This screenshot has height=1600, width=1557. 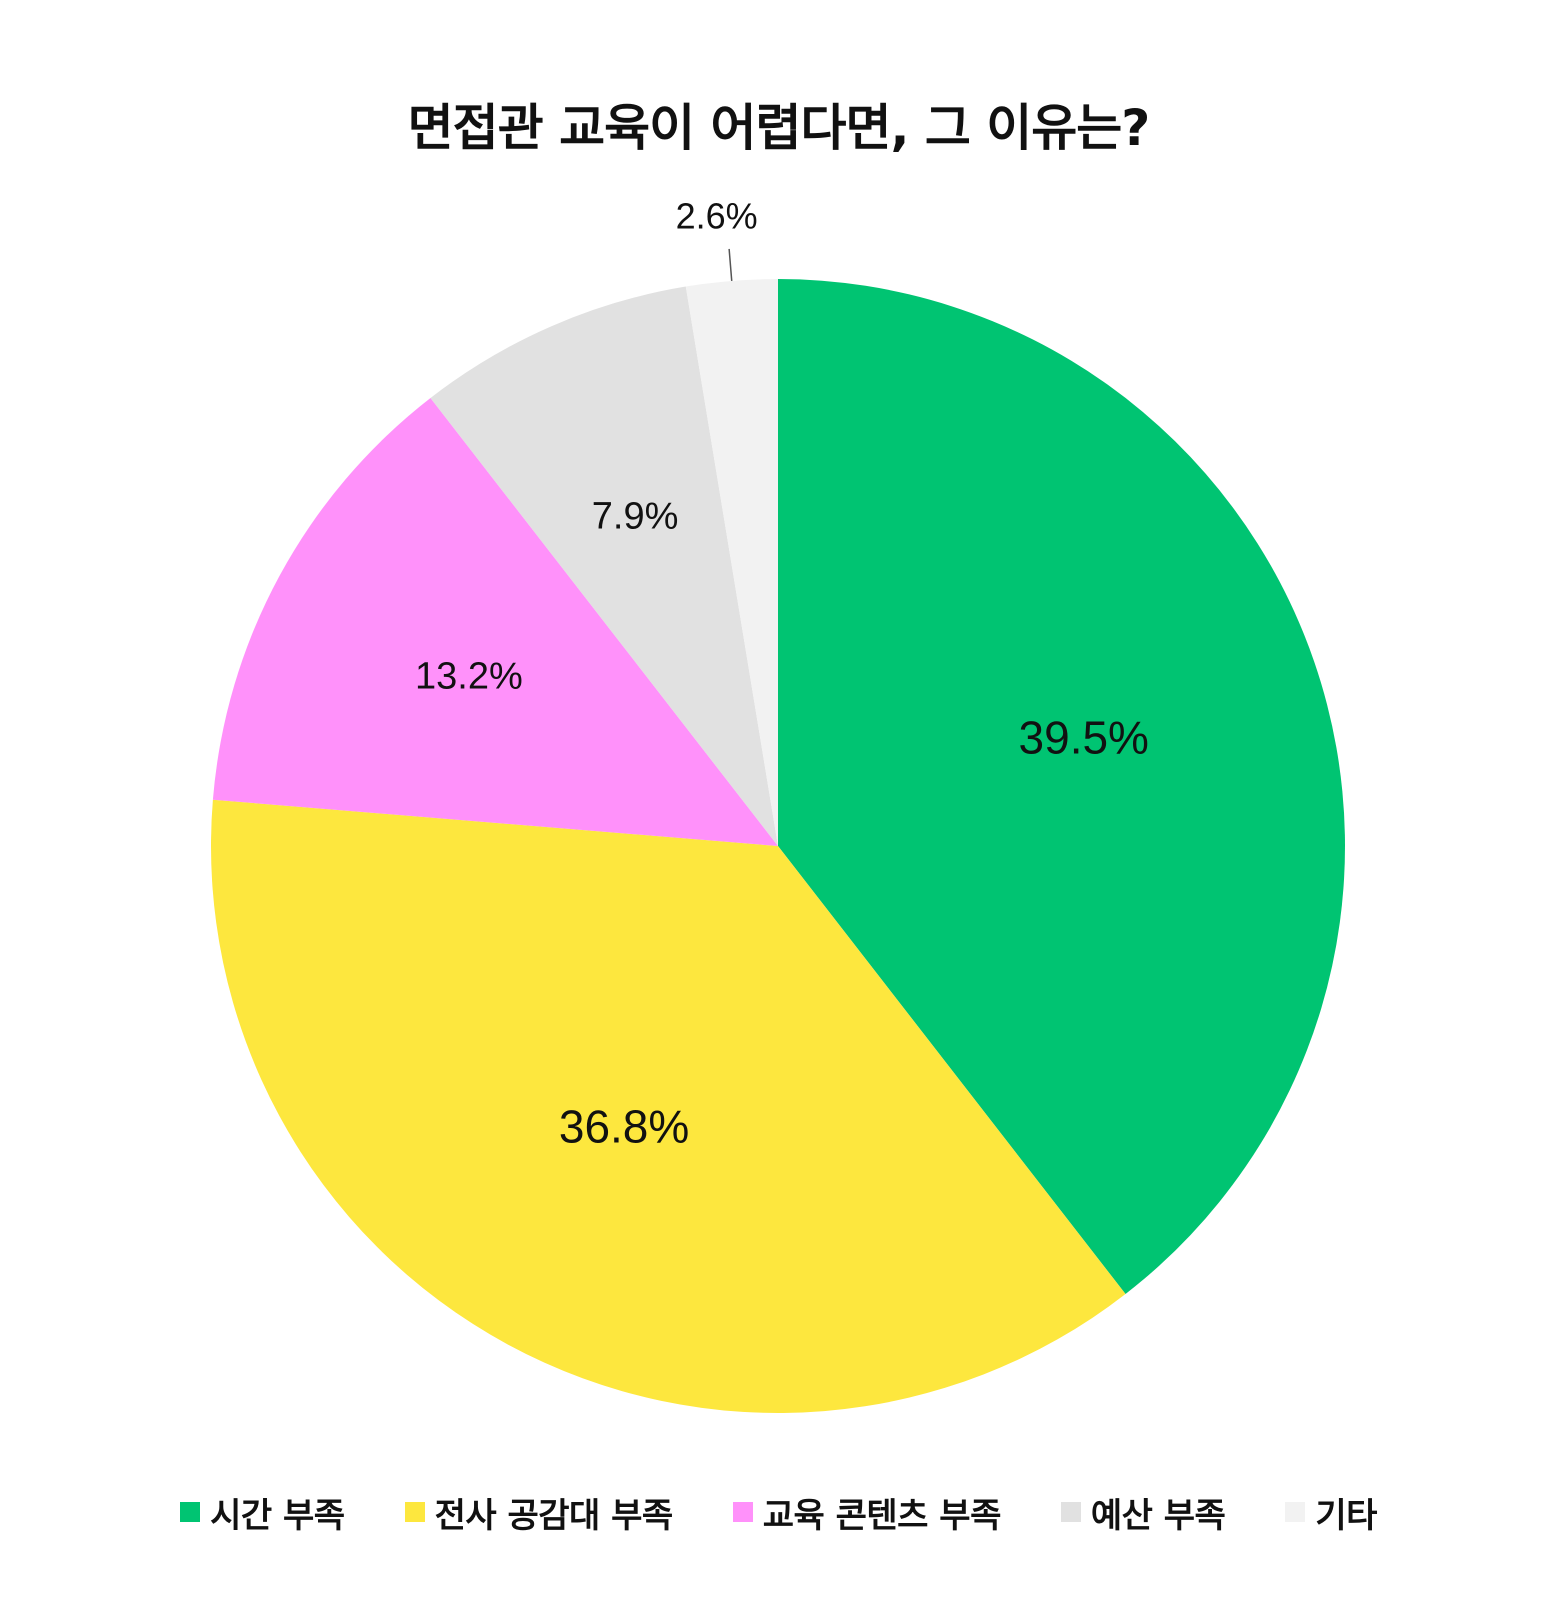 What do you see at coordinates (717, 216) in the screenshot?
I see `slice-label-5: 2.6%` at bounding box center [717, 216].